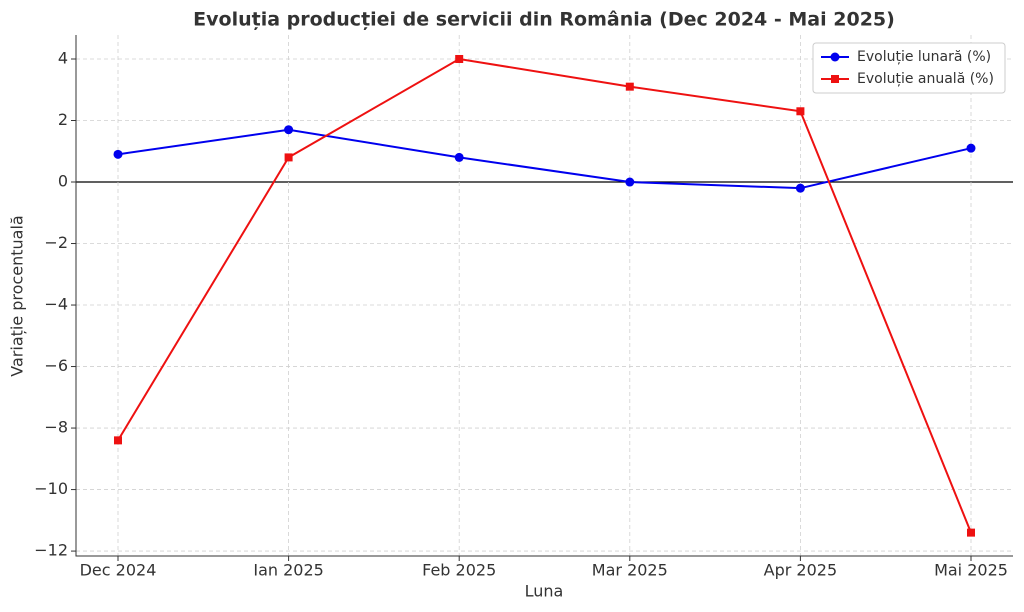 This screenshot has width=1024, height=612. What do you see at coordinates (800, 570) in the screenshot?
I see `x-tick-label: Apr 2025` at bounding box center [800, 570].